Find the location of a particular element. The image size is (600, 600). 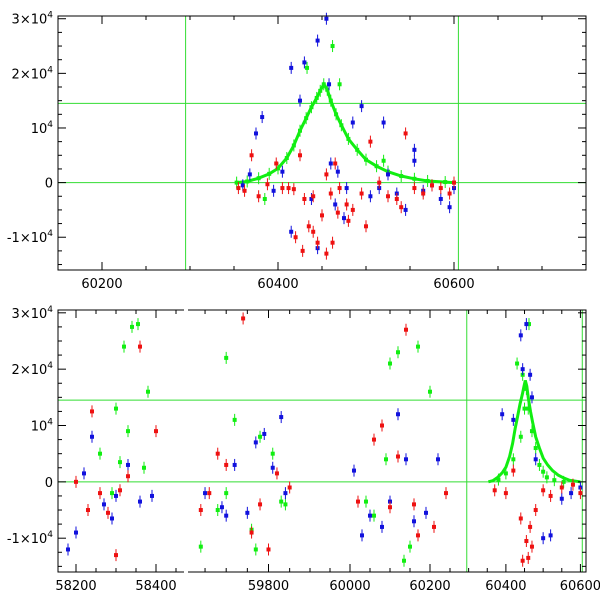

model-curve is located at coordinates (534, 432).